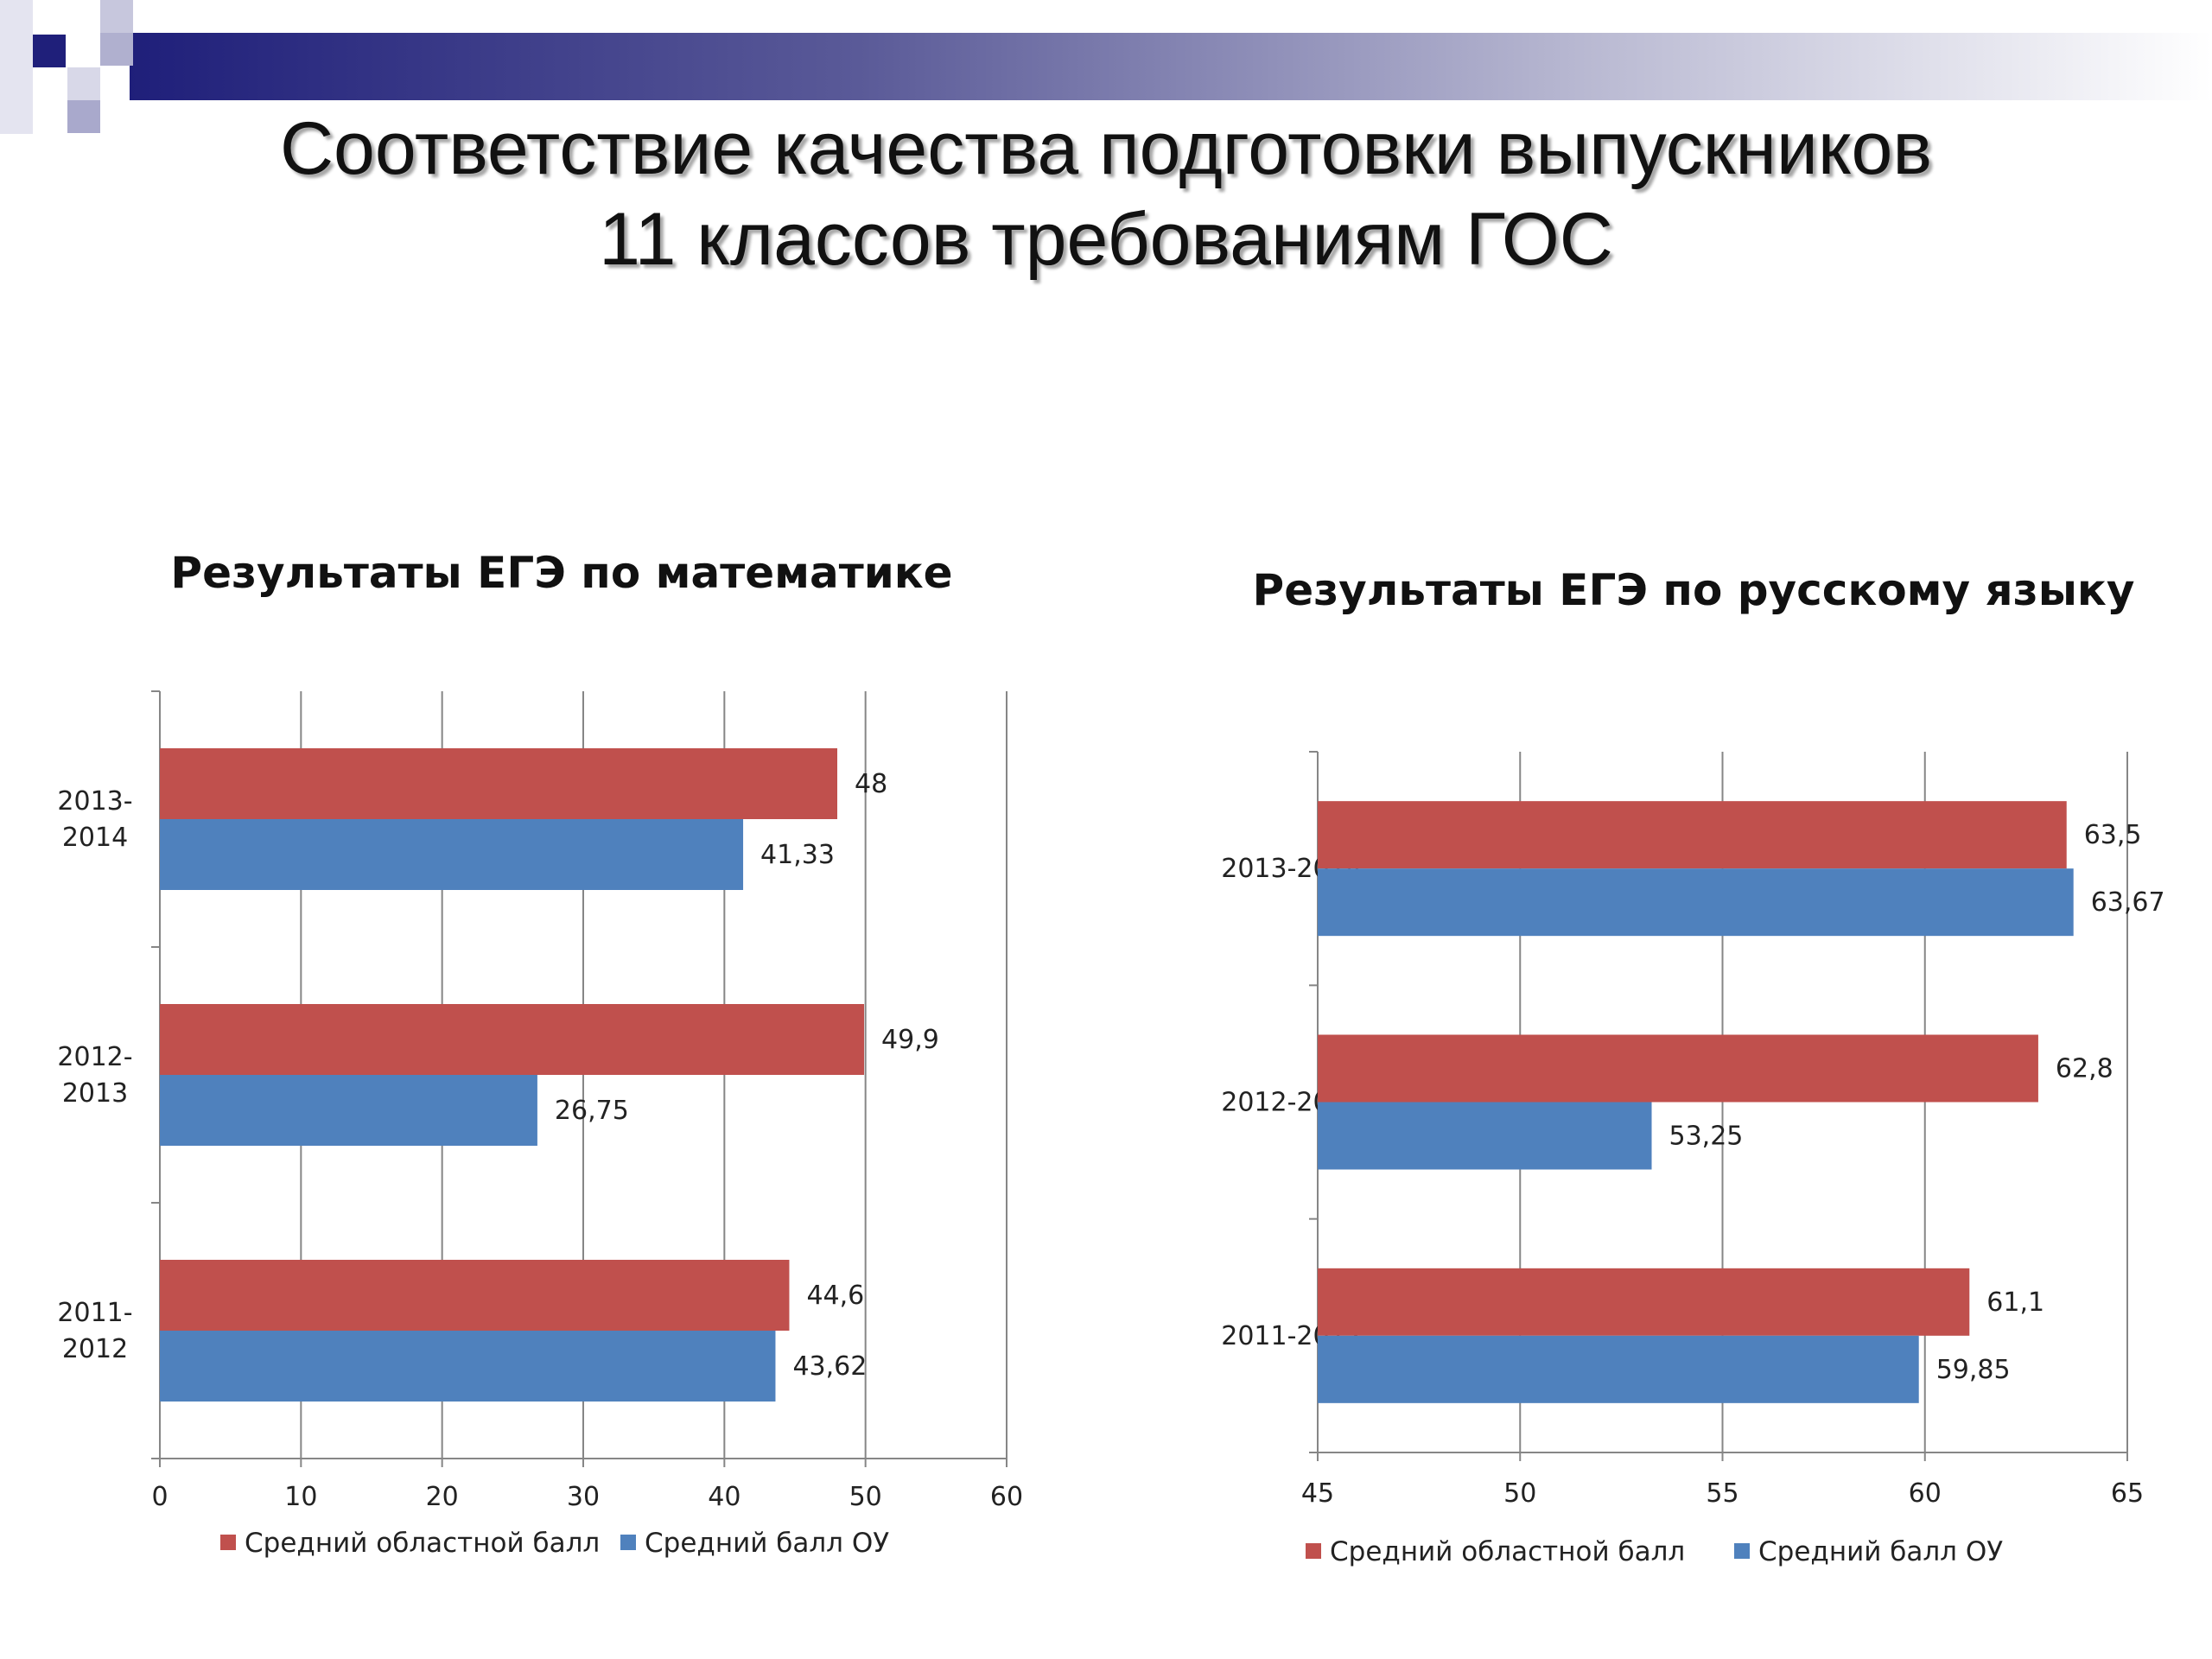 The image size is (2212, 1659). What do you see at coordinates (797, 855) in the screenshot?
I see `data-label: 41,33` at bounding box center [797, 855].